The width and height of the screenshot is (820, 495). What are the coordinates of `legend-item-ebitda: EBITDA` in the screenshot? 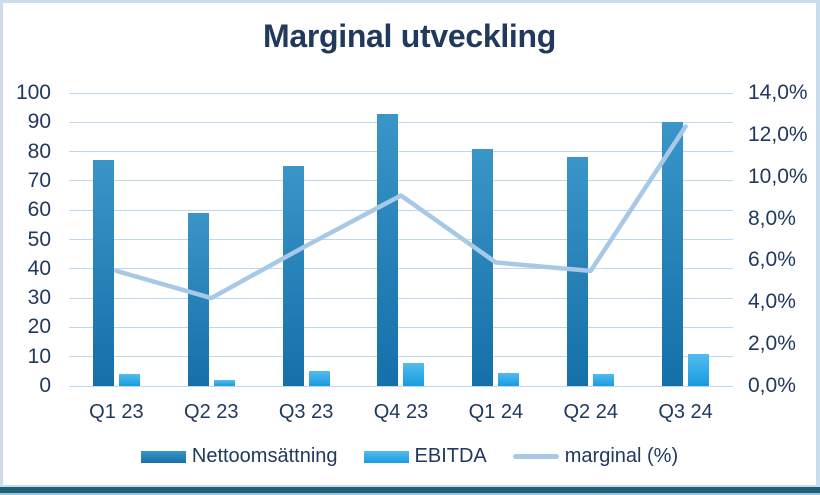 It's located at (425, 456).